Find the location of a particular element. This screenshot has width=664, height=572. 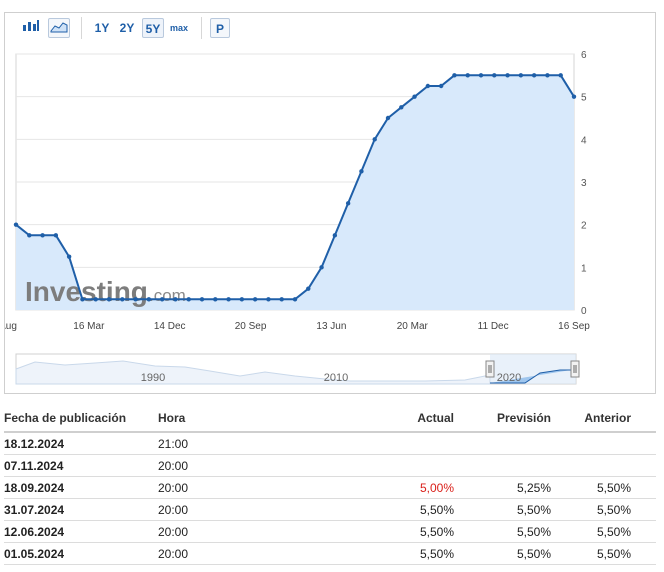

table-row: 31.07.2024 20:00 5,50% 5,50% 5,50% is located at coordinates (330, 509).